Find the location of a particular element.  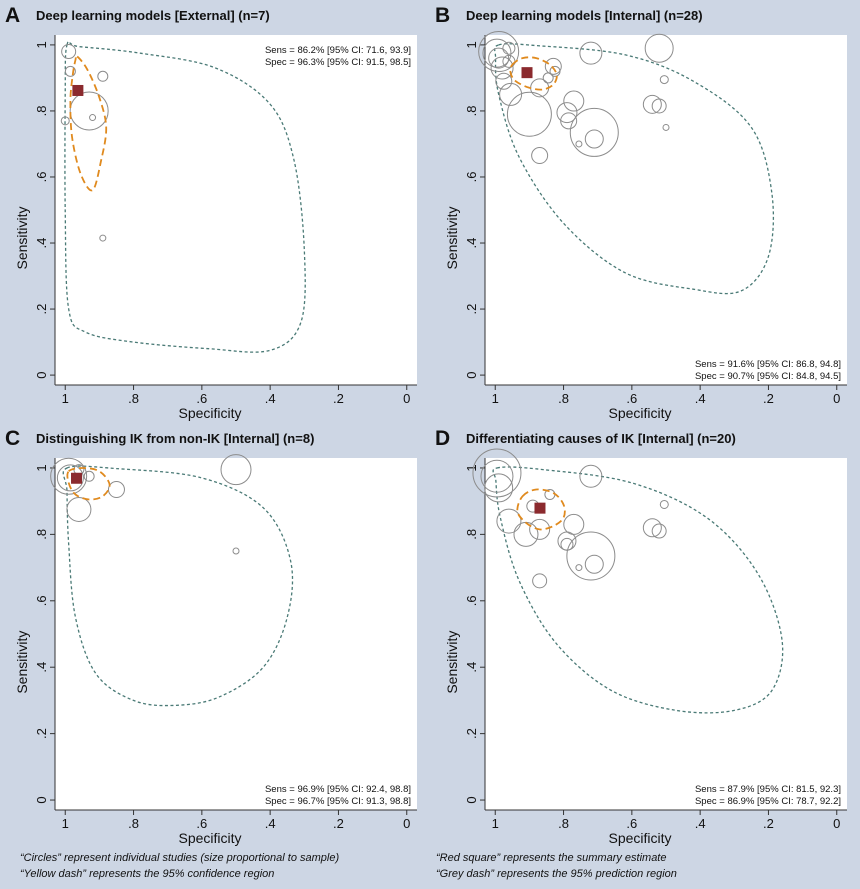

x-tick-label: .6 is located at coordinates (201, 823).